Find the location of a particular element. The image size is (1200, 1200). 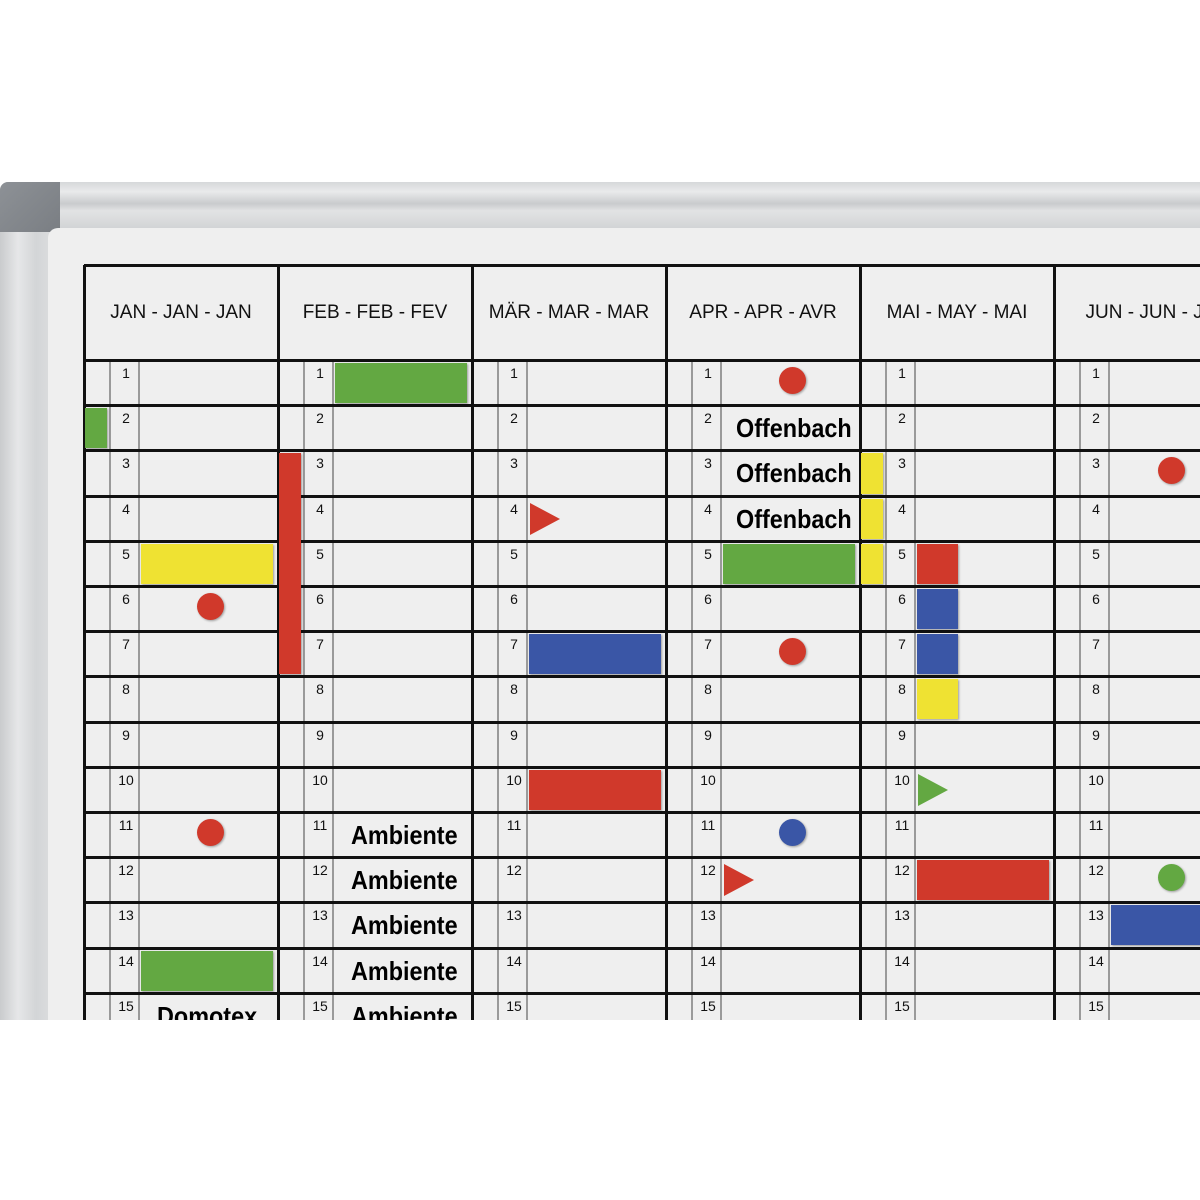

month-column: JUN - JUN - JU123456789101112131415 is located at coordinates (1127, 642).